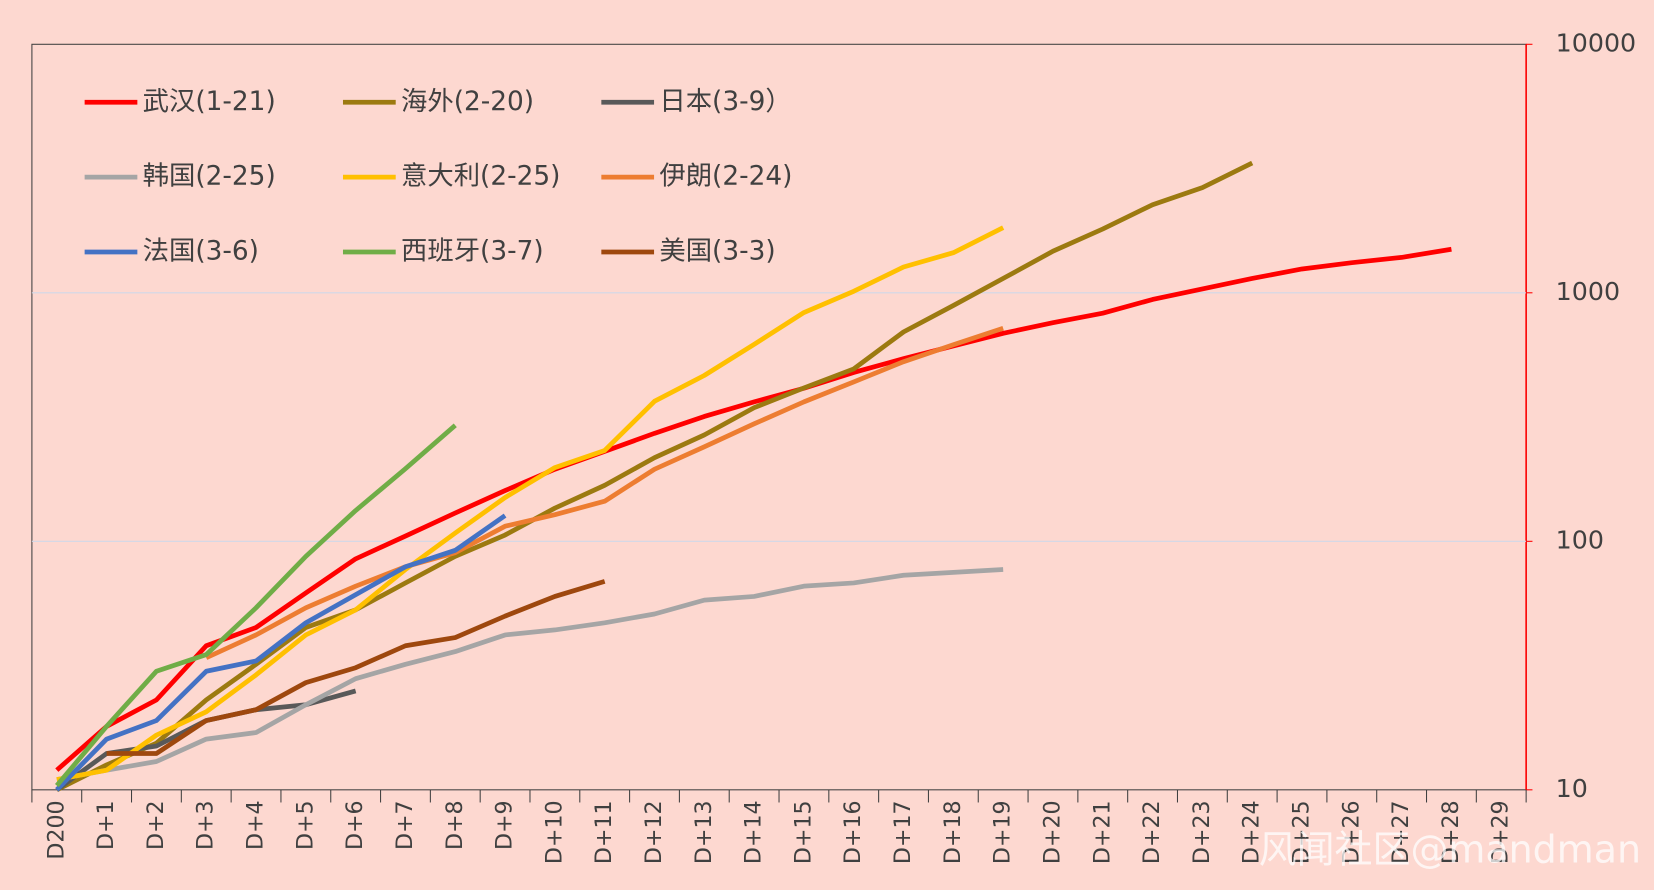 The image size is (1654, 890). Describe the element at coordinates (1302, 832) in the screenshot. I see `x-tick-label: D+25` at that location.